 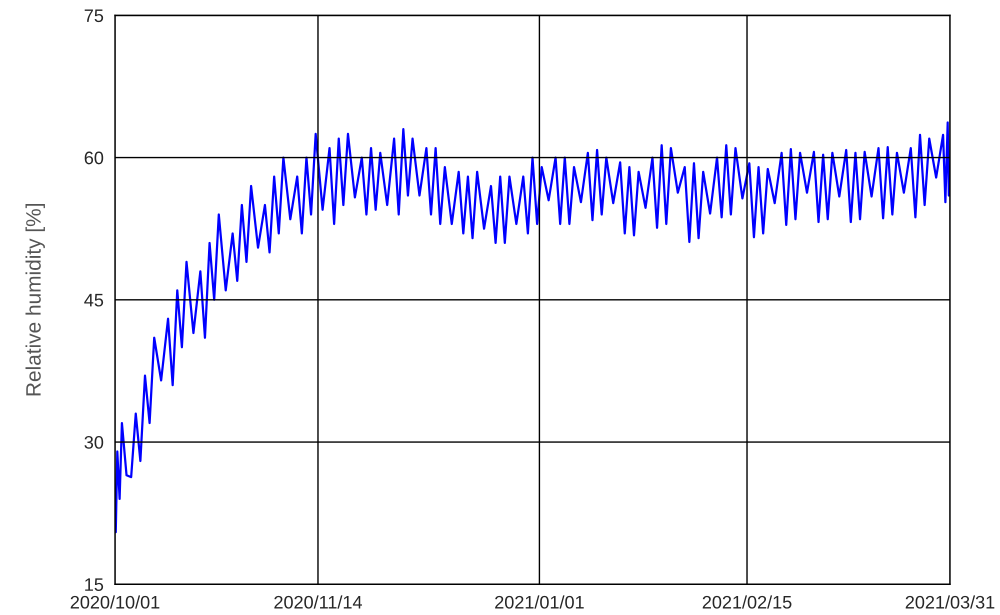 I want to click on y-tick-label: 75, so click(x=94, y=15).